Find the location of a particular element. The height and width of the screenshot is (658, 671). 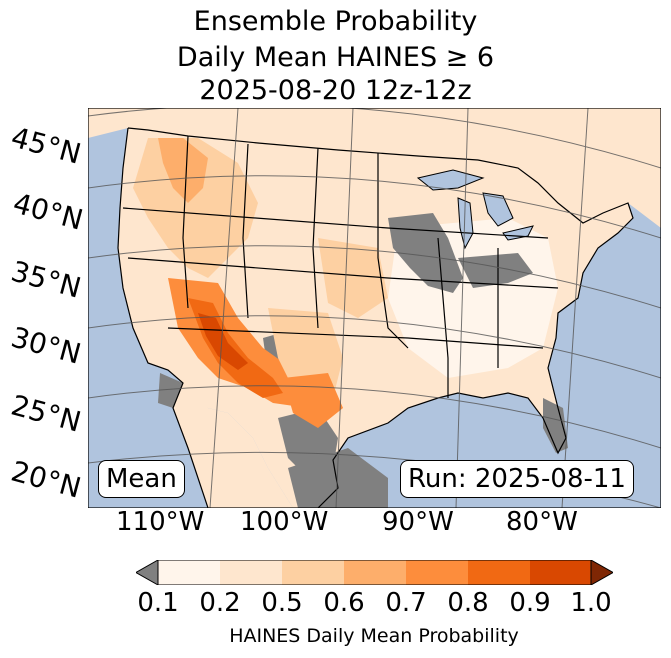

mexico-land is located at coordinates (233, 445).